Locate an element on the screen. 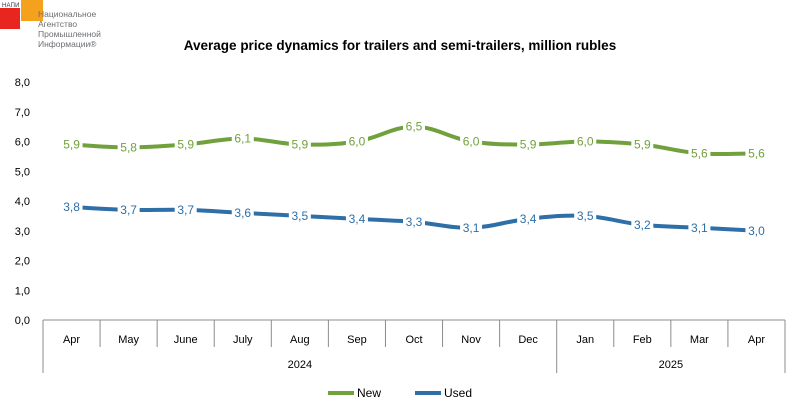  data-label-used: 3,8 is located at coordinates (71, 207).